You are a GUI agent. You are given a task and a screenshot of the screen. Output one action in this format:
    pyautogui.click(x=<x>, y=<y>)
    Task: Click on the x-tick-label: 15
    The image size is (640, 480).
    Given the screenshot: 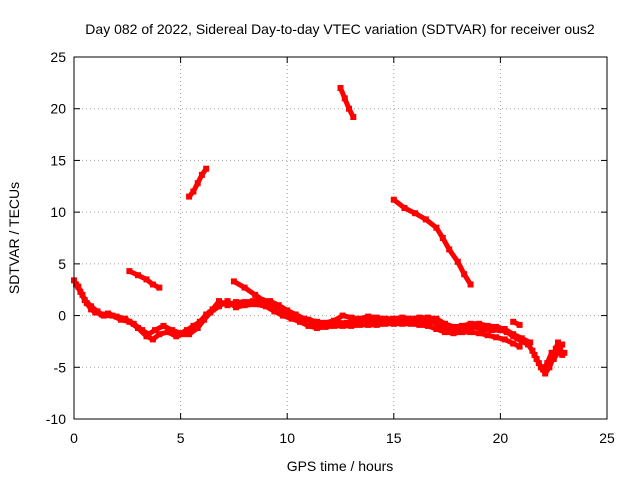 What is the action you would take?
    pyautogui.click(x=394, y=438)
    